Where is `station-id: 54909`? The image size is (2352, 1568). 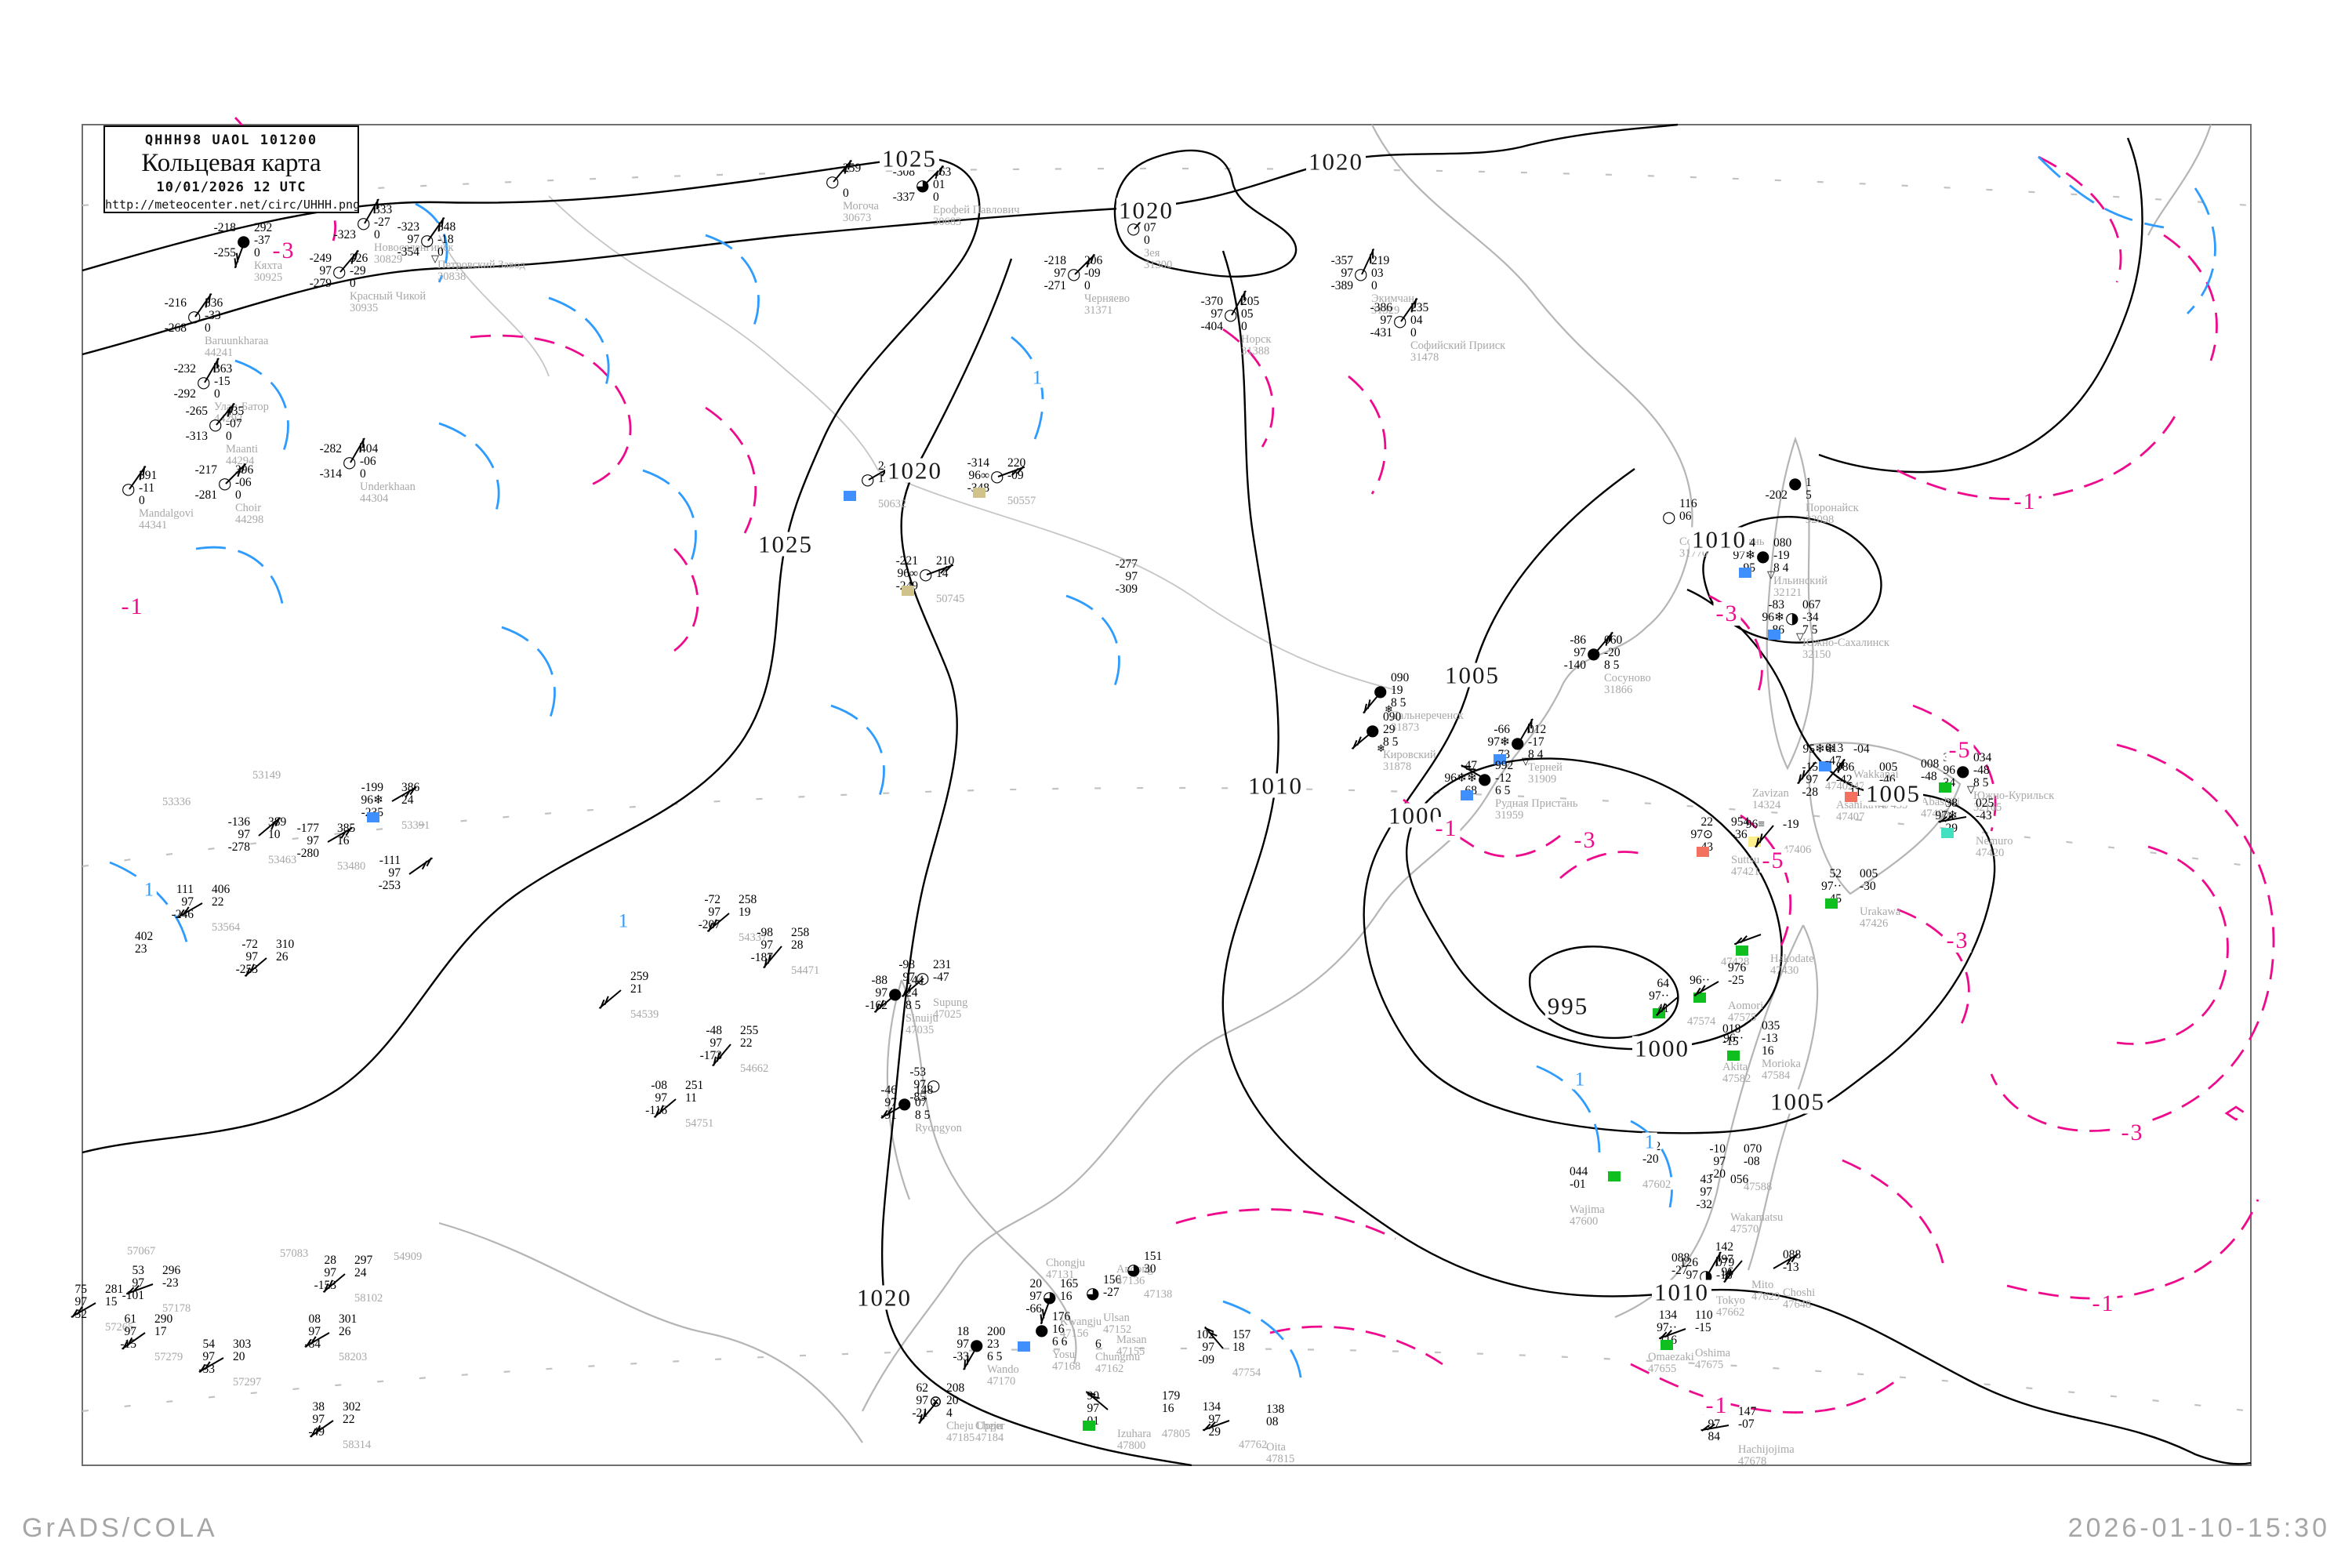 station-id: 54909 is located at coordinates (408, 1256).